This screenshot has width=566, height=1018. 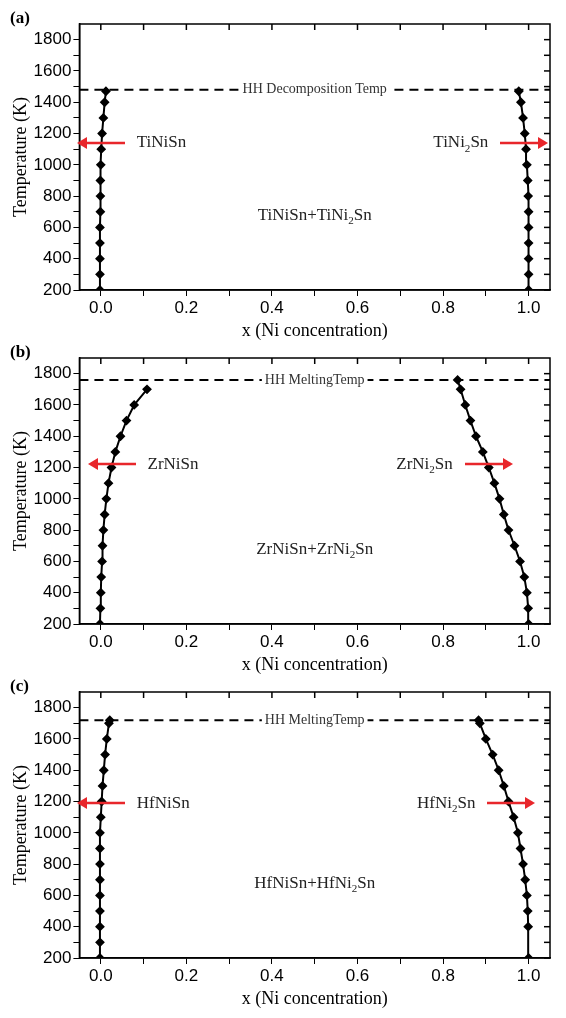 What do you see at coordinates (161, 142) in the screenshot?
I see `annotation: TiNiSn` at bounding box center [161, 142].